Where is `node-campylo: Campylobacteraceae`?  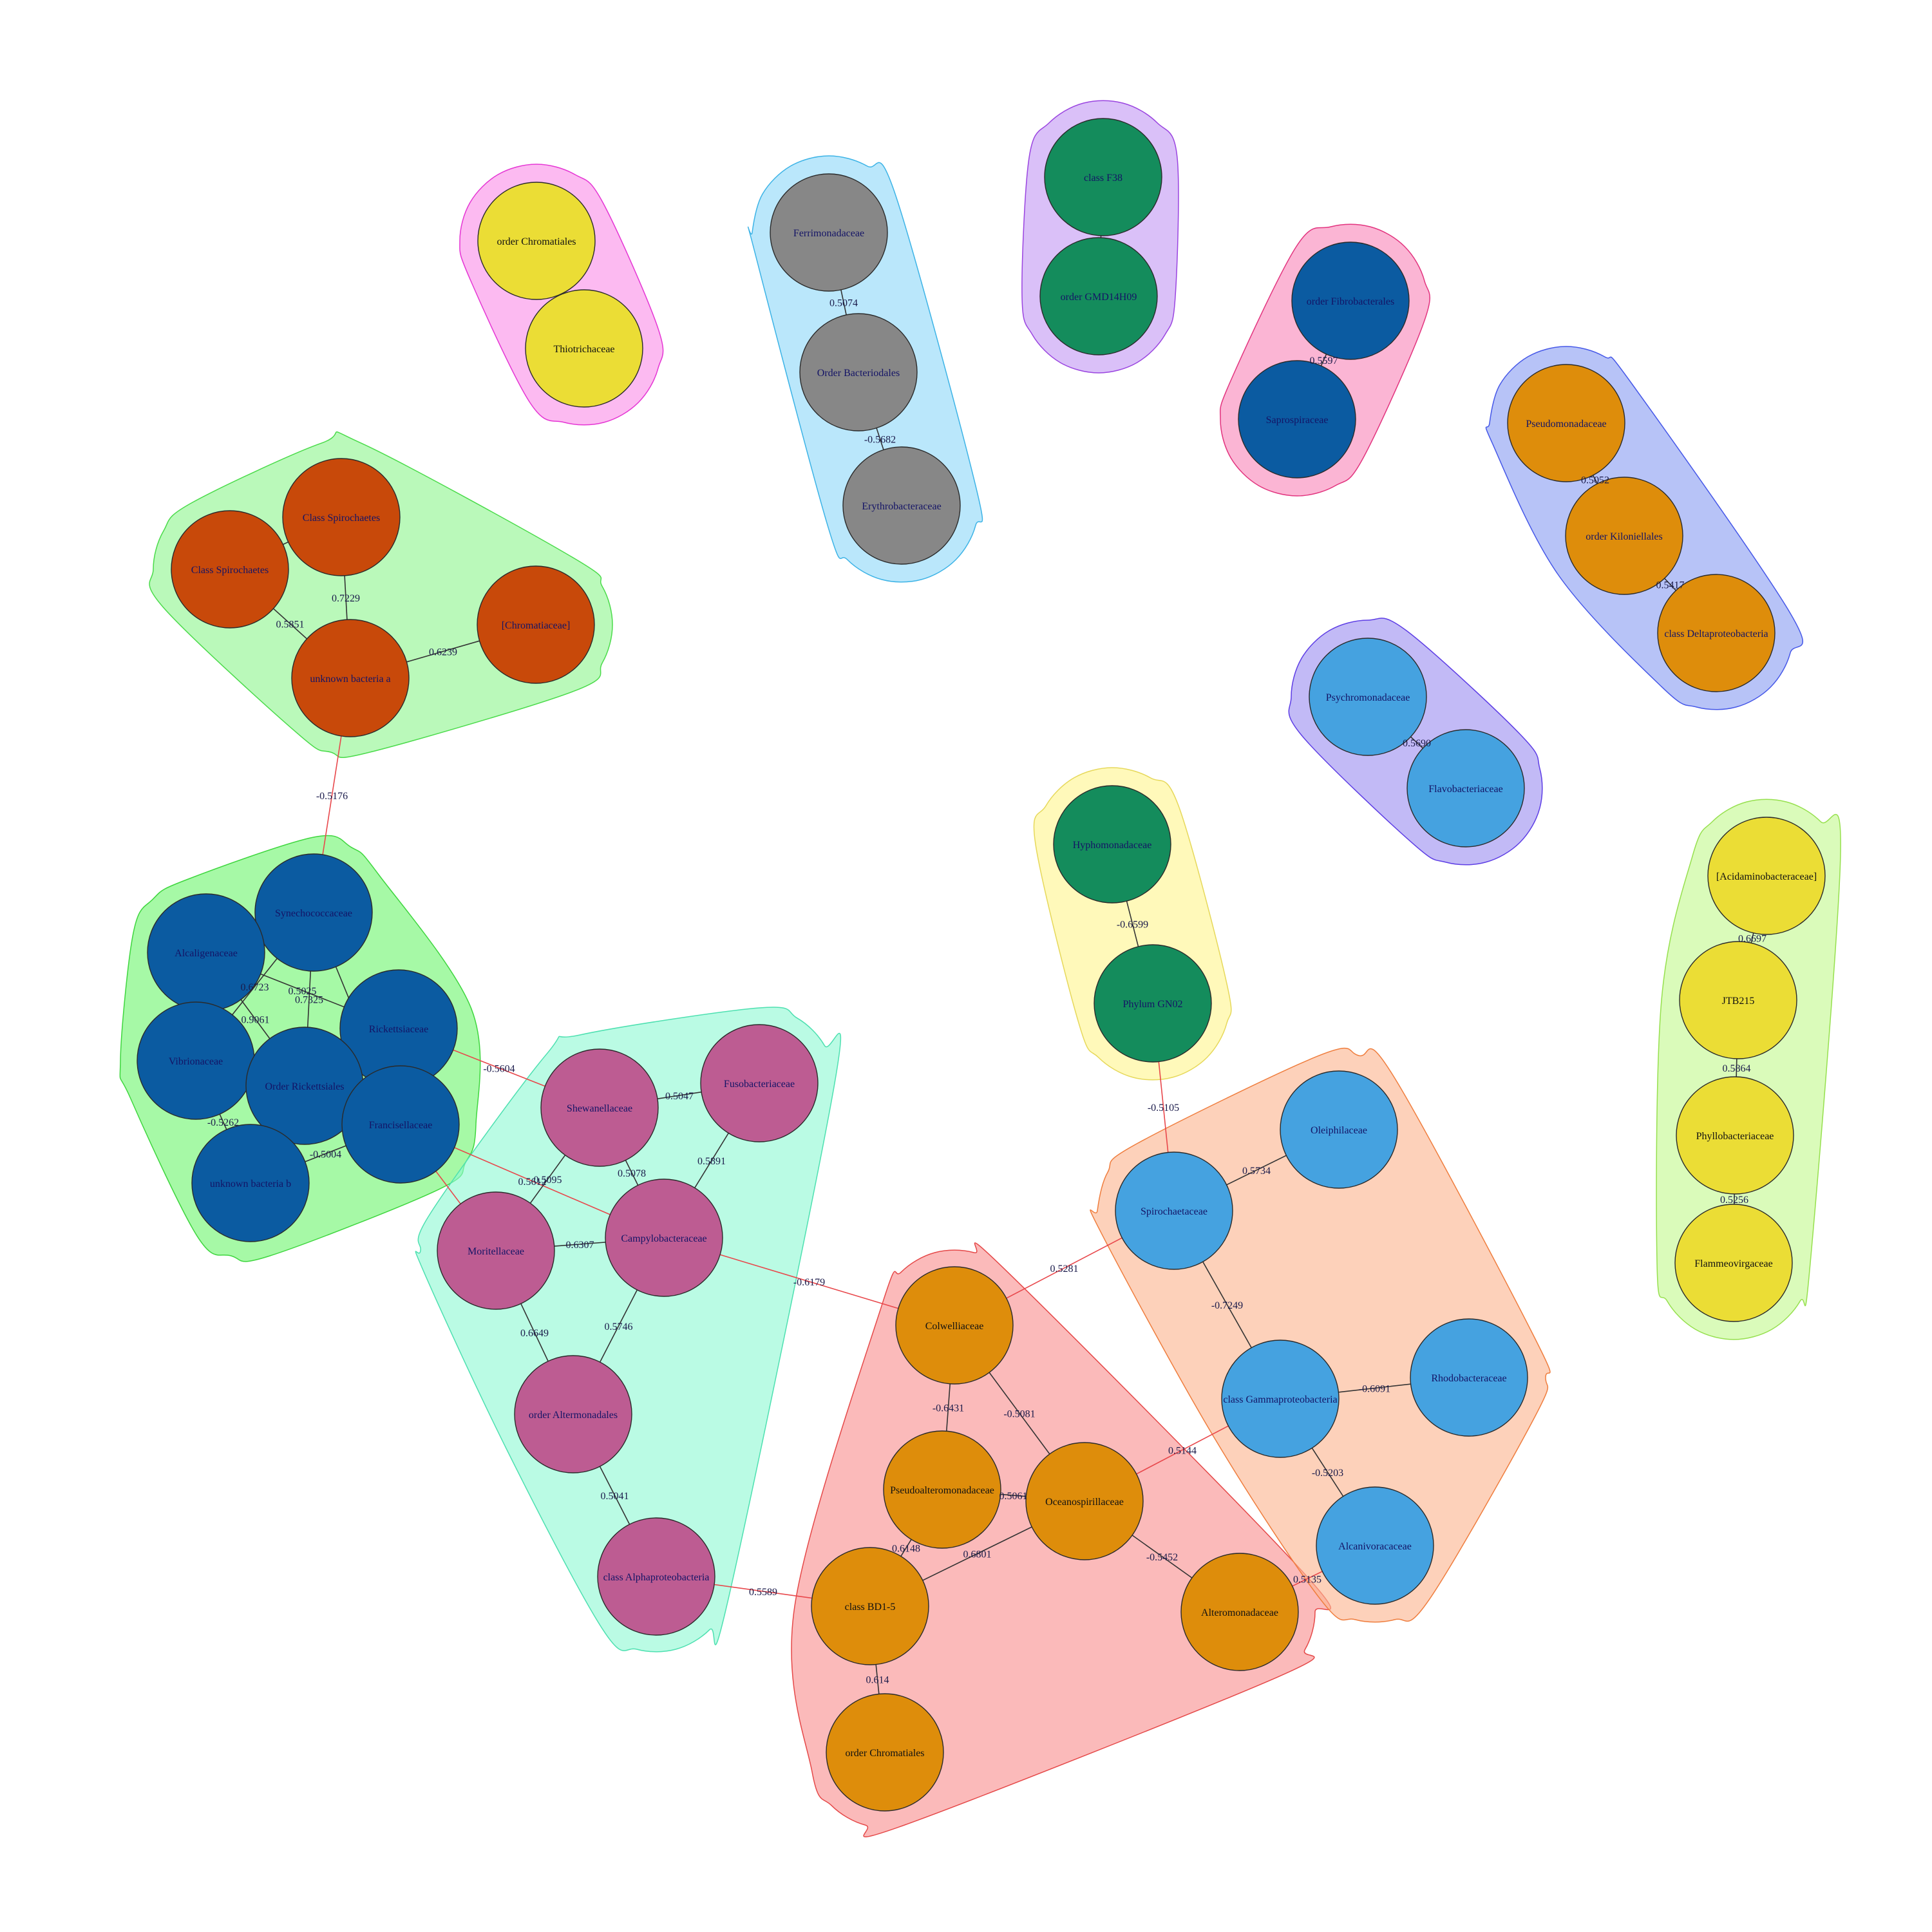
node-campylo: Campylobacteraceae is located at coordinates (664, 1238).